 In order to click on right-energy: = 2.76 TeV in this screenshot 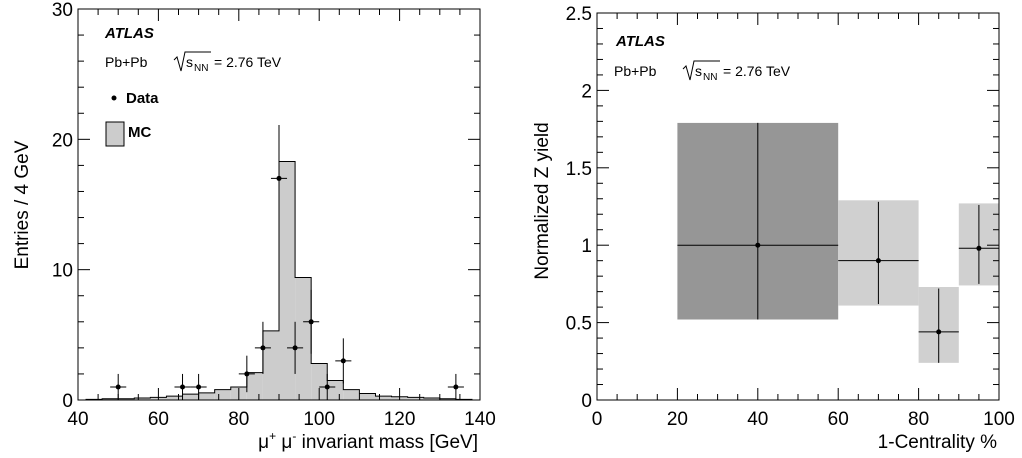, I will do `click(757, 71)`.